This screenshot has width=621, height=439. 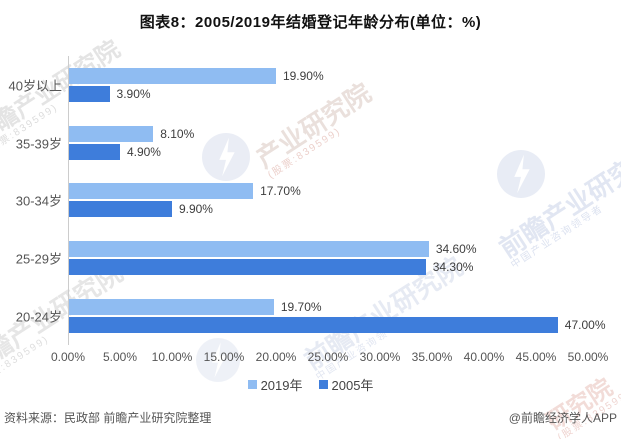 What do you see at coordinates (38, 317) in the screenshot?
I see `category-label: 20-24岁` at bounding box center [38, 317].